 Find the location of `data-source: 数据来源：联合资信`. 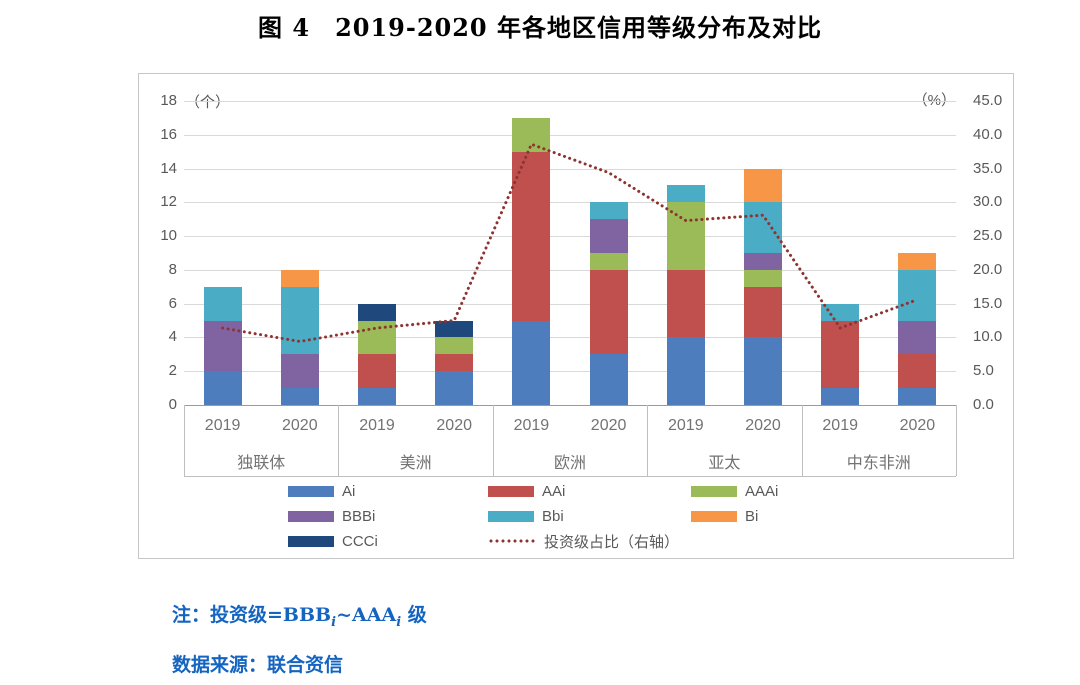

data-source: 数据来源：联合资信 is located at coordinates (258, 665).